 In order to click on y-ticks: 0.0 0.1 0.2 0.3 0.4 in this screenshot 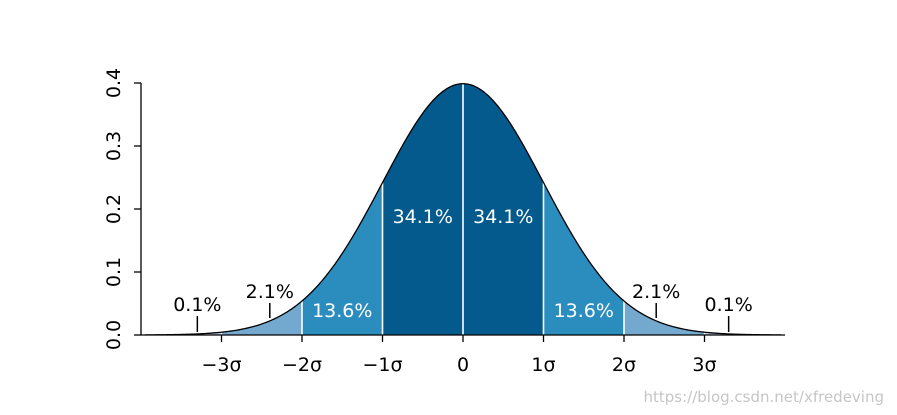, I will do `click(122, 209)`.